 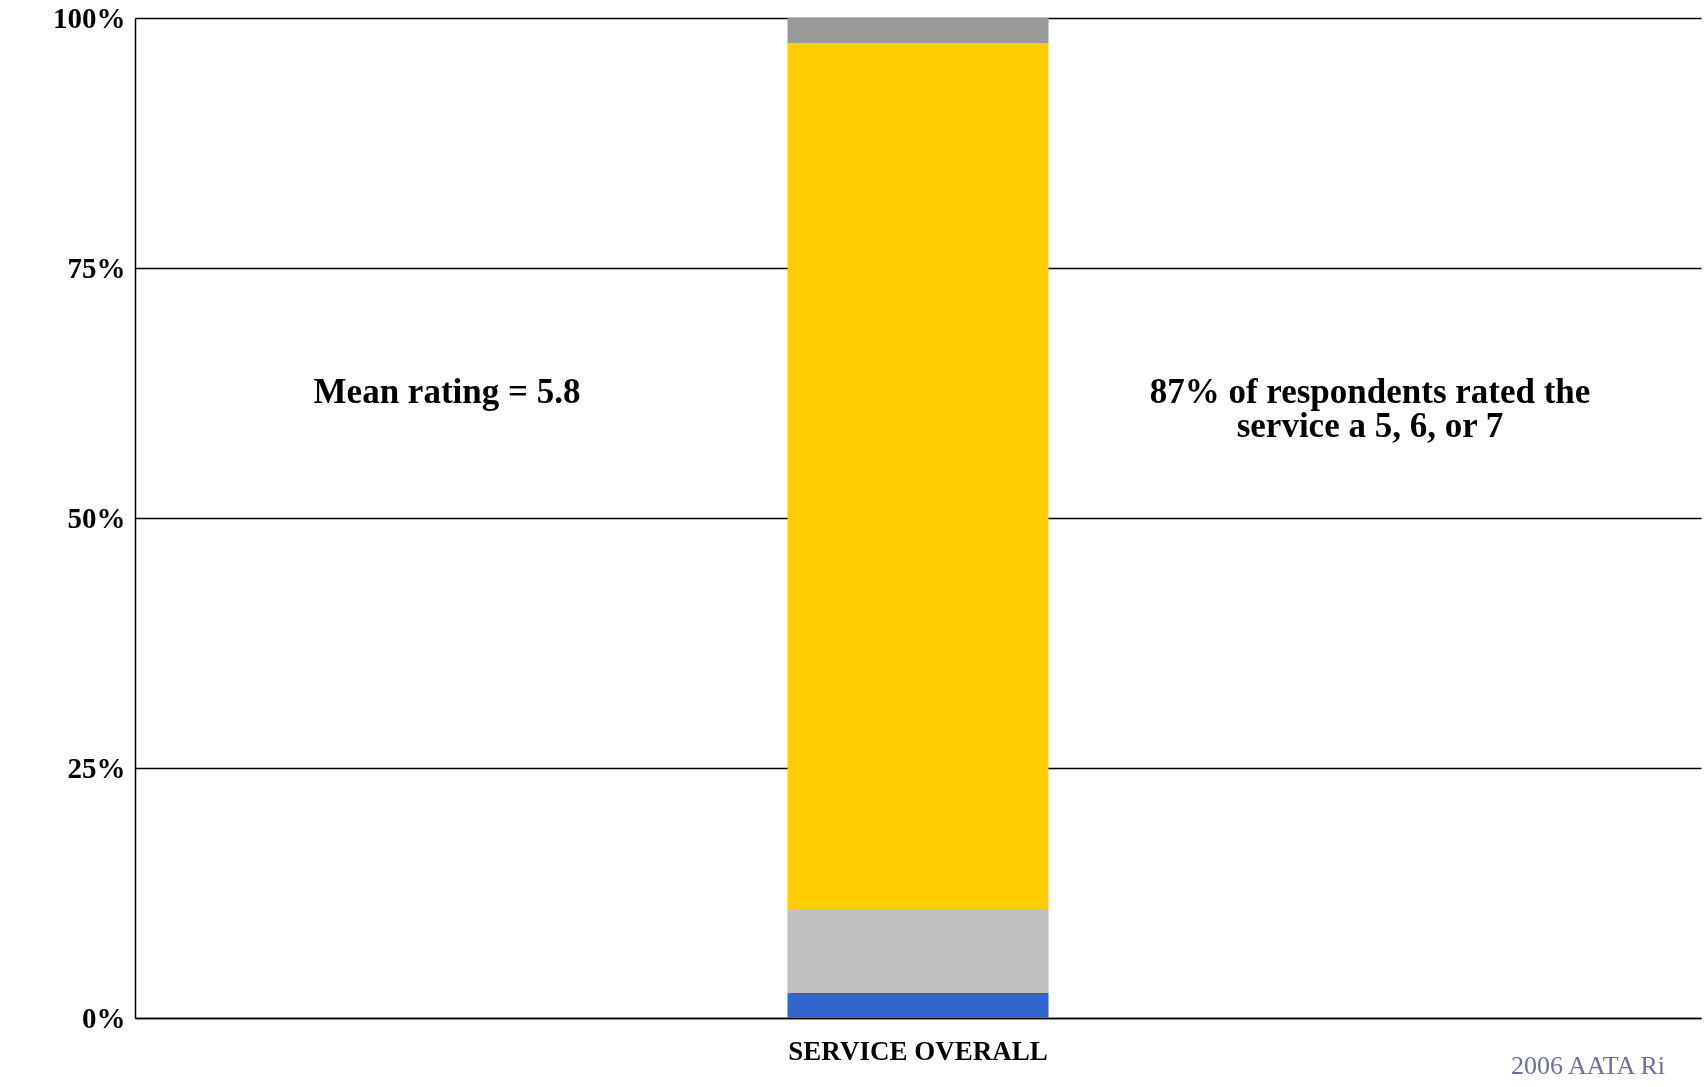 What do you see at coordinates (89, 17) in the screenshot?
I see `y-tick-label: 100%` at bounding box center [89, 17].